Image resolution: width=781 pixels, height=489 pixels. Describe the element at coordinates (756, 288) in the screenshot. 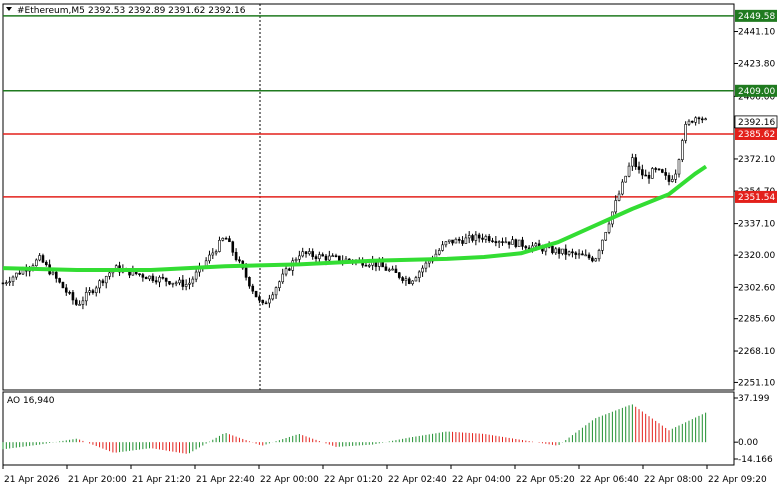

I see `y-tick-label: 2302.60` at that location.